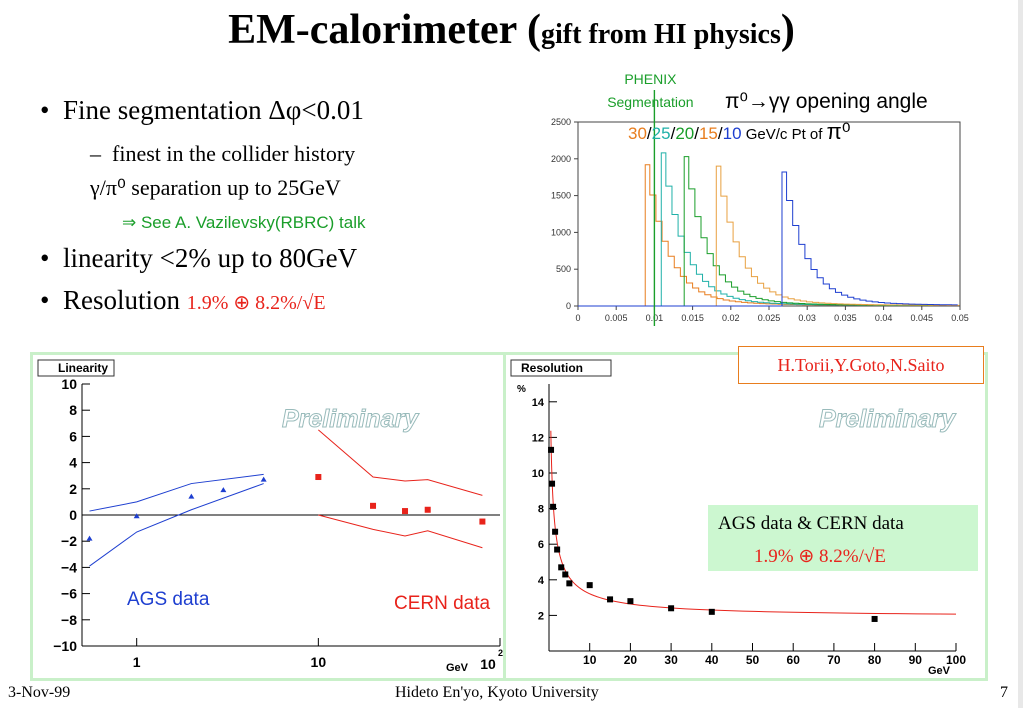 The image size is (1023, 708). I want to click on histo-xtick-label: 0.04, so click(884, 318).